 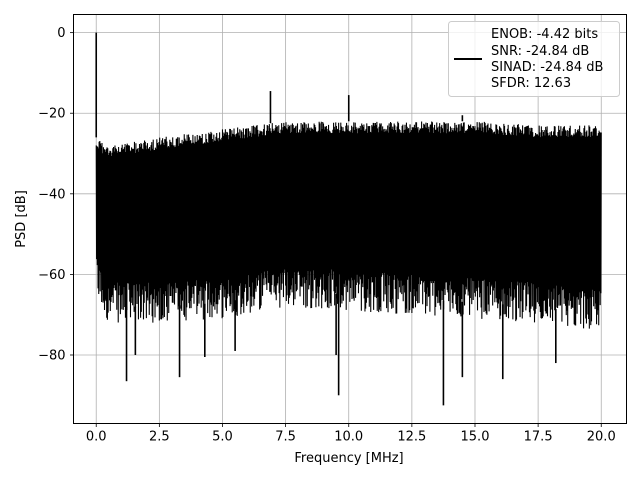 What do you see at coordinates (540, 51) in the screenshot?
I see `legend-entry-snr: SNR: -24.84 dB` at bounding box center [540, 51].